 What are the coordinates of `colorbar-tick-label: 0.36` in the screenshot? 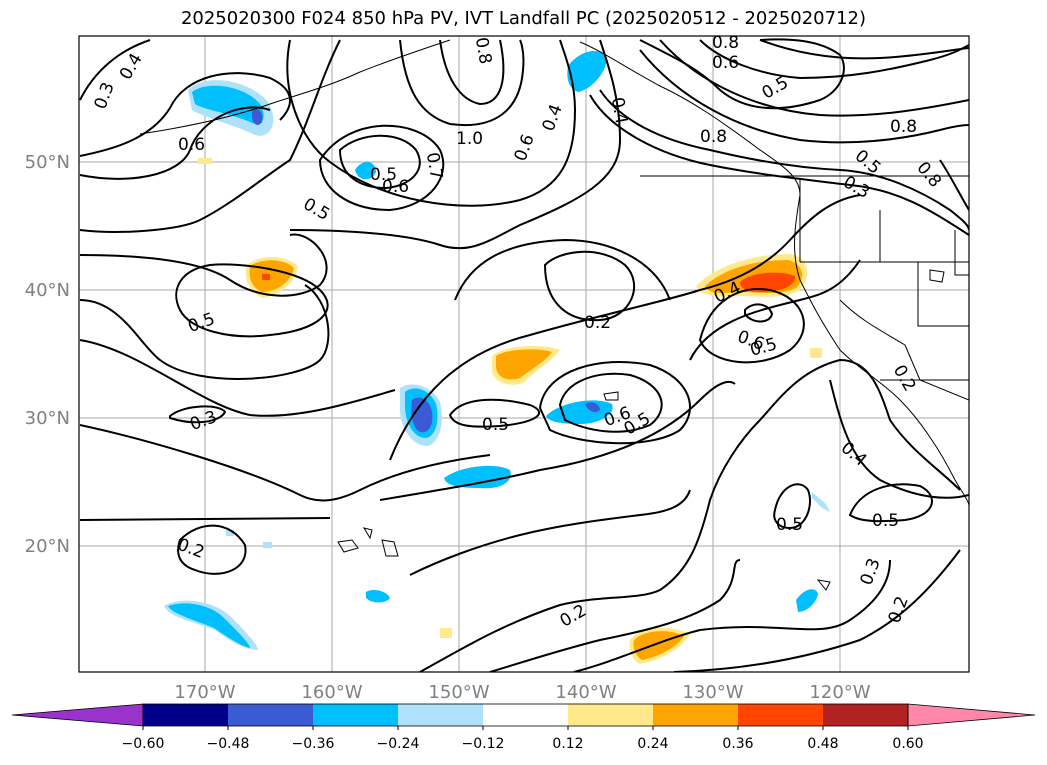 It's located at (737, 744).